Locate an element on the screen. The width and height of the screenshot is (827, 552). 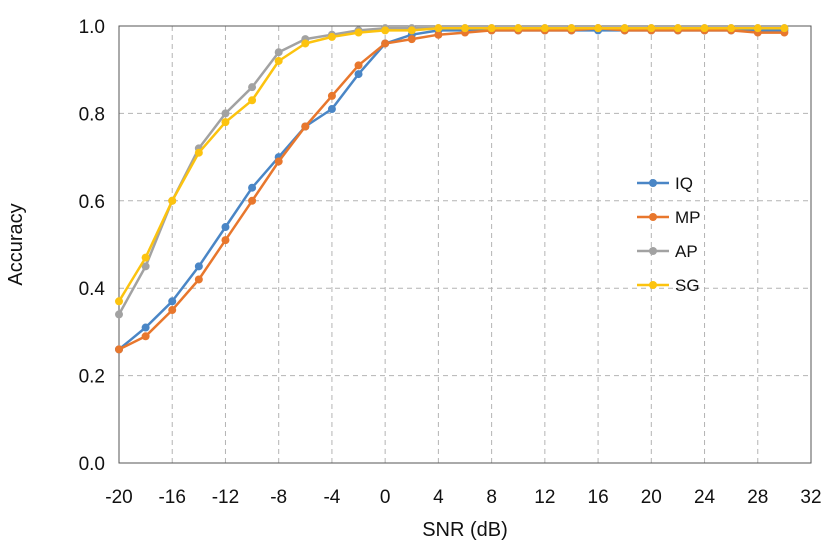
legend-label: MP is located at coordinates (688, 217).